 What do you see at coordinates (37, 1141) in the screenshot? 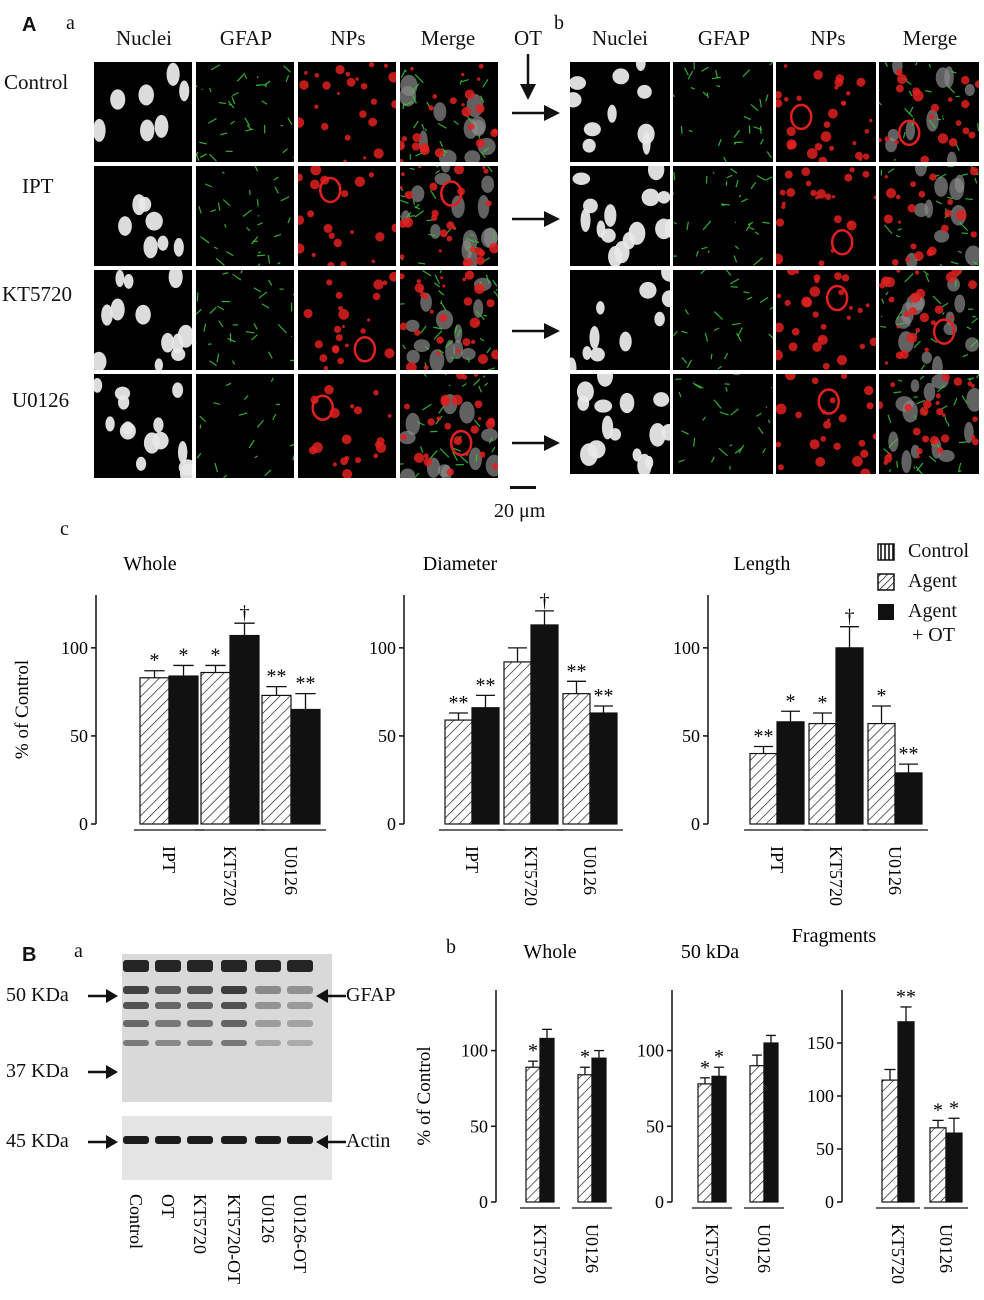
I see `blot-label-45kda: 45 KDa` at bounding box center [37, 1141].